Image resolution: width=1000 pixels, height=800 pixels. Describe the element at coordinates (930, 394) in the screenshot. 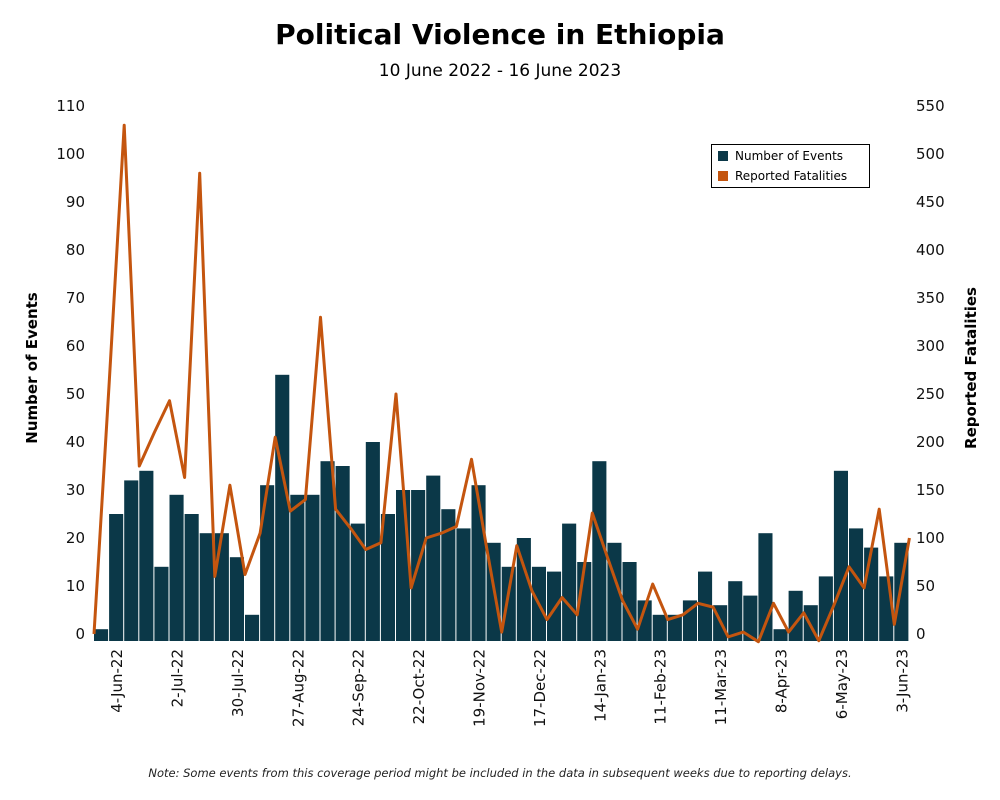

I see `y2-tick-label: 250` at that location.